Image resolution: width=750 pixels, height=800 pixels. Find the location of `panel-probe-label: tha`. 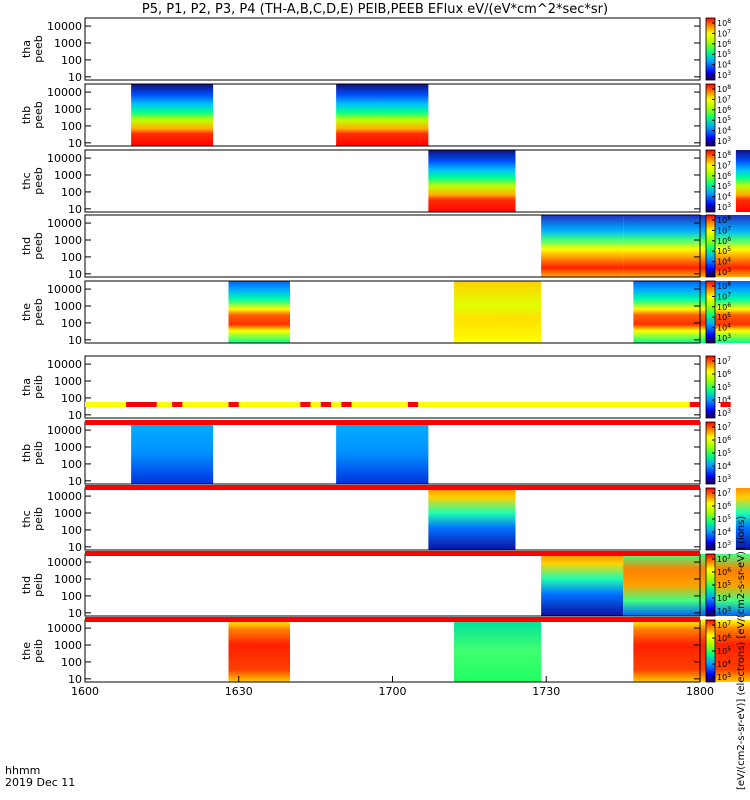

panel-probe-label: tha is located at coordinates (26, 49).